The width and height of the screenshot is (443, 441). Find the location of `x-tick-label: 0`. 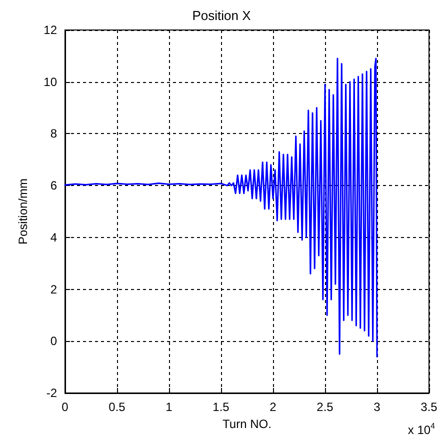

x-tick-label: 0 is located at coordinates (65, 407).